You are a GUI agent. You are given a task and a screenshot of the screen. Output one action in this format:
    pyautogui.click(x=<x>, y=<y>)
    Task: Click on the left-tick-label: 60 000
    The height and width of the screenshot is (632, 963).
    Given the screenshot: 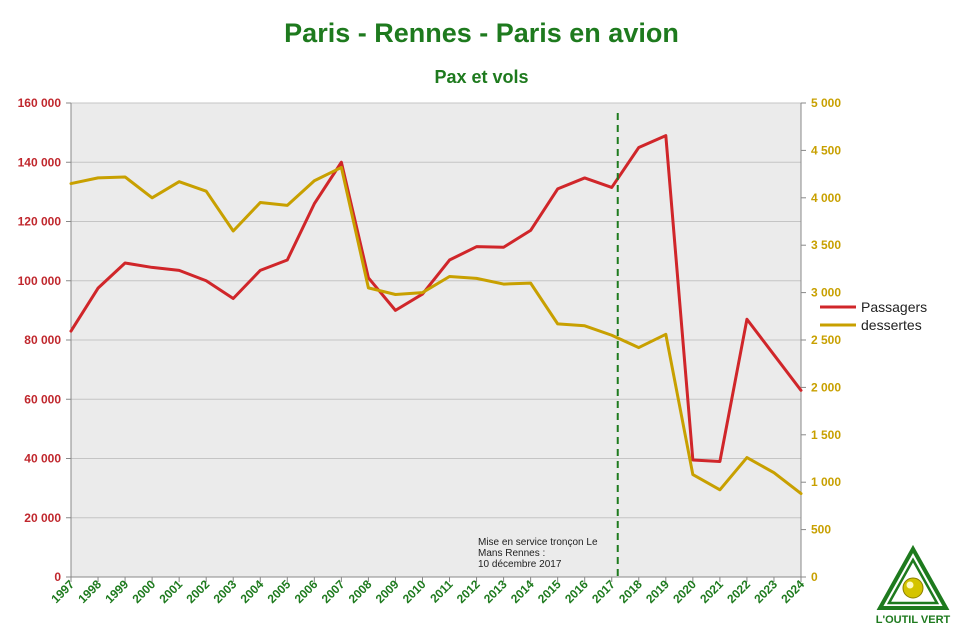 What is the action you would take?
    pyautogui.click(x=42, y=399)
    